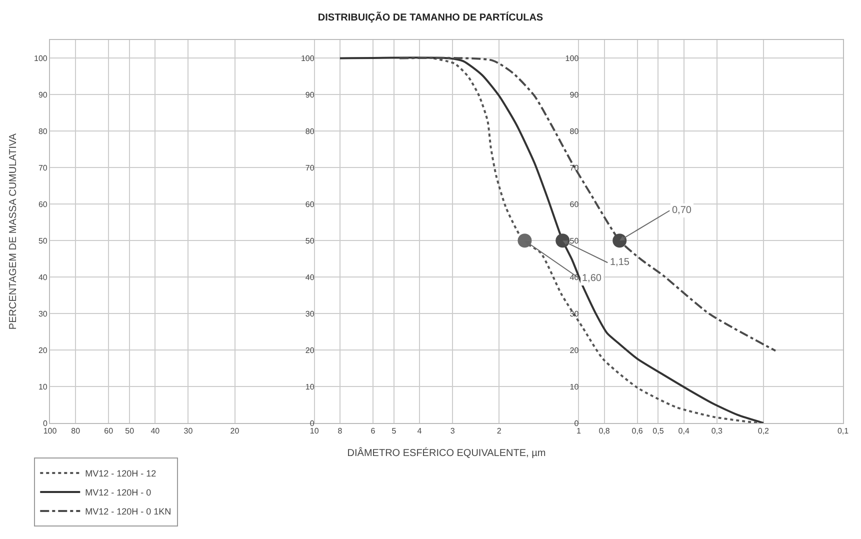 The image size is (861, 539). What do you see at coordinates (43, 277) in the screenshot?
I see `y-tick-label: 40` at bounding box center [43, 277].